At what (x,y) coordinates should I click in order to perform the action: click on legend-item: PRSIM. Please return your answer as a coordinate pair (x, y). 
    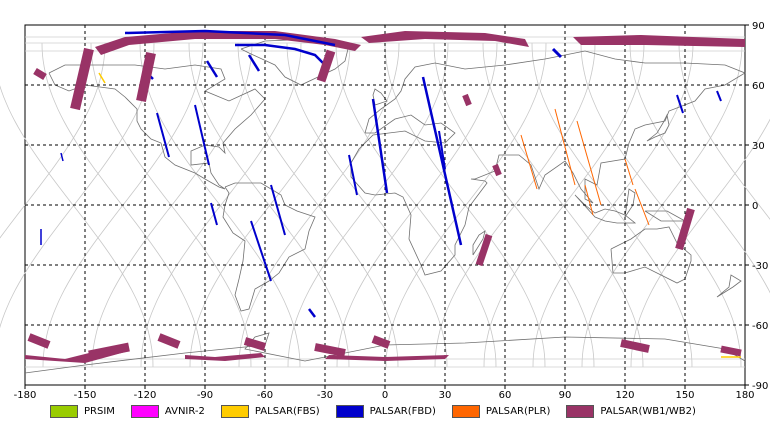
    Looking at the image, I should click on (82, 411).